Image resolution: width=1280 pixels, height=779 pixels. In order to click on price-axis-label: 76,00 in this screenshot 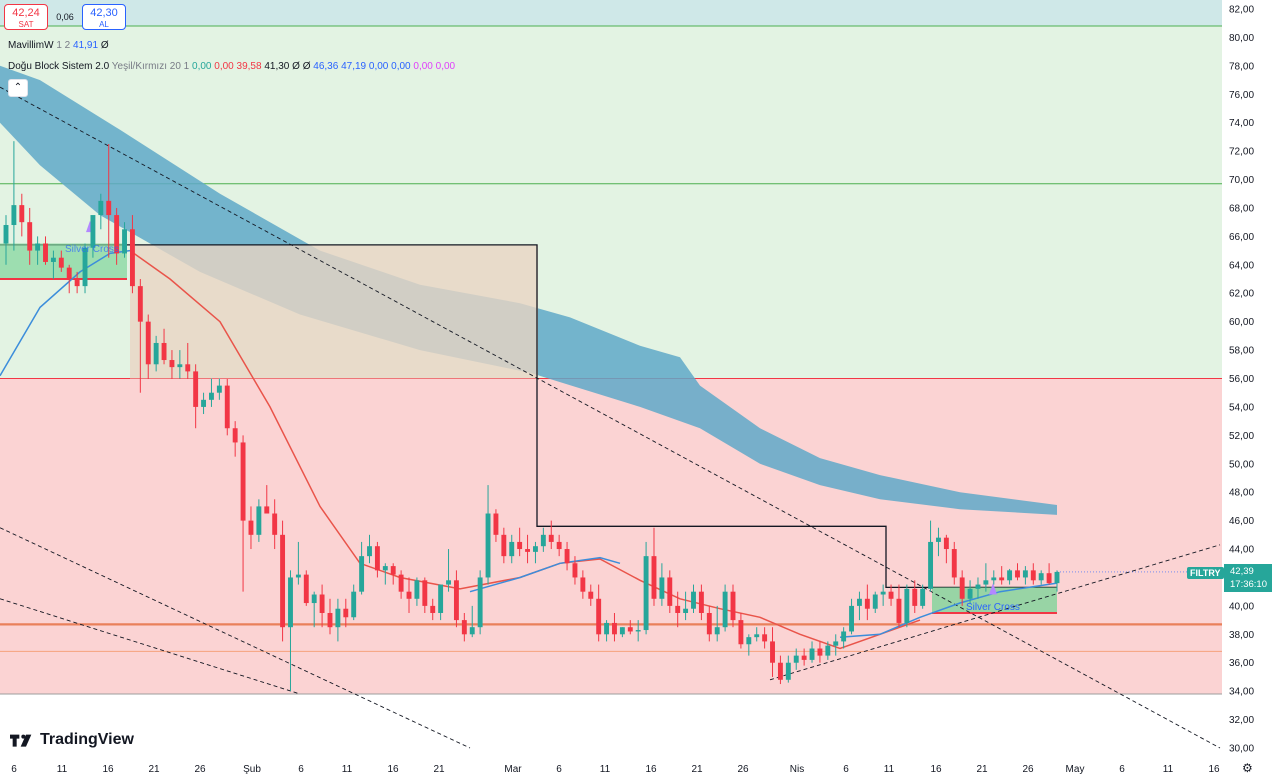, I will do `click(1241, 95)`.